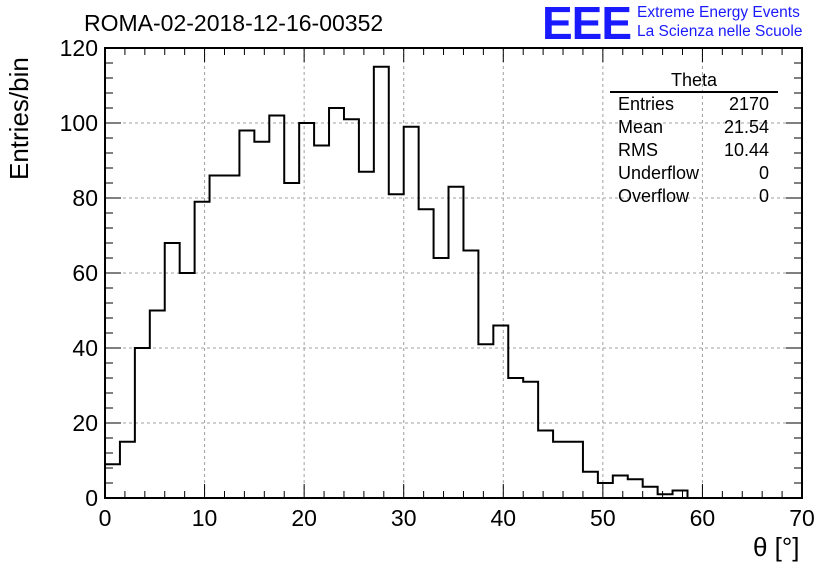 The image size is (836, 572). What do you see at coordinates (587, 24) in the screenshot?
I see `eee-logo: EEE` at bounding box center [587, 24].